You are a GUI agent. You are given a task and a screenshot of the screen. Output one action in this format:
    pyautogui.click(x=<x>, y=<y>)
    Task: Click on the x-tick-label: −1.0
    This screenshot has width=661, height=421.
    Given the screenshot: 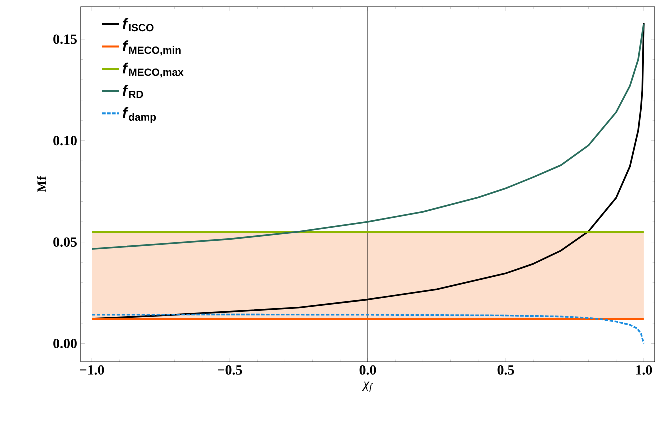 What is the action you would take?
    pyautogui.click(x=92, y=370)
    